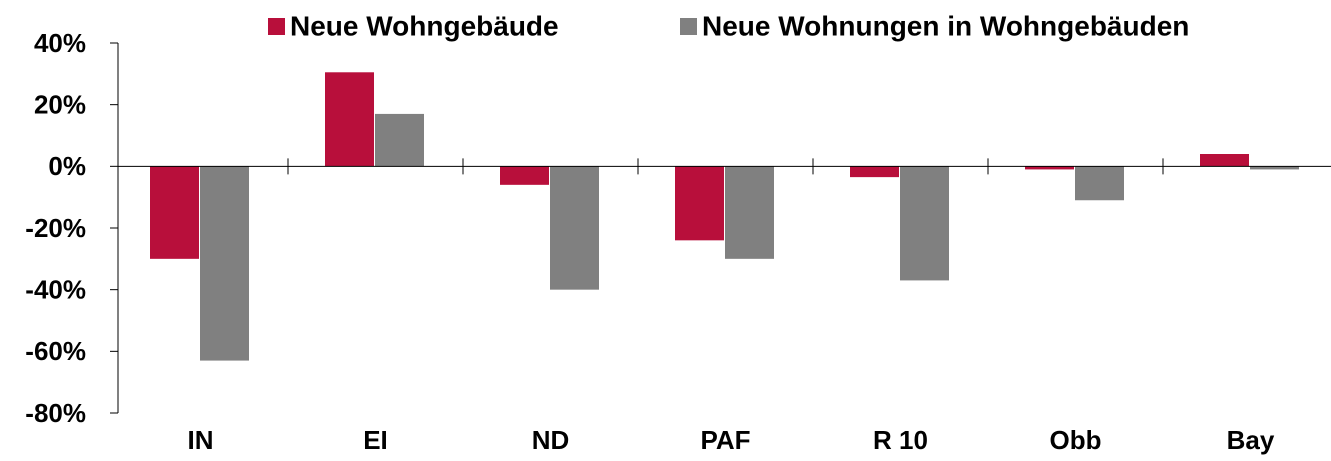 The image size is (1331, 461). What do you see at coordinates (60, 105) in the screenshot?
I see `y-tick-label: 20%` at bounding box center [60, 105].